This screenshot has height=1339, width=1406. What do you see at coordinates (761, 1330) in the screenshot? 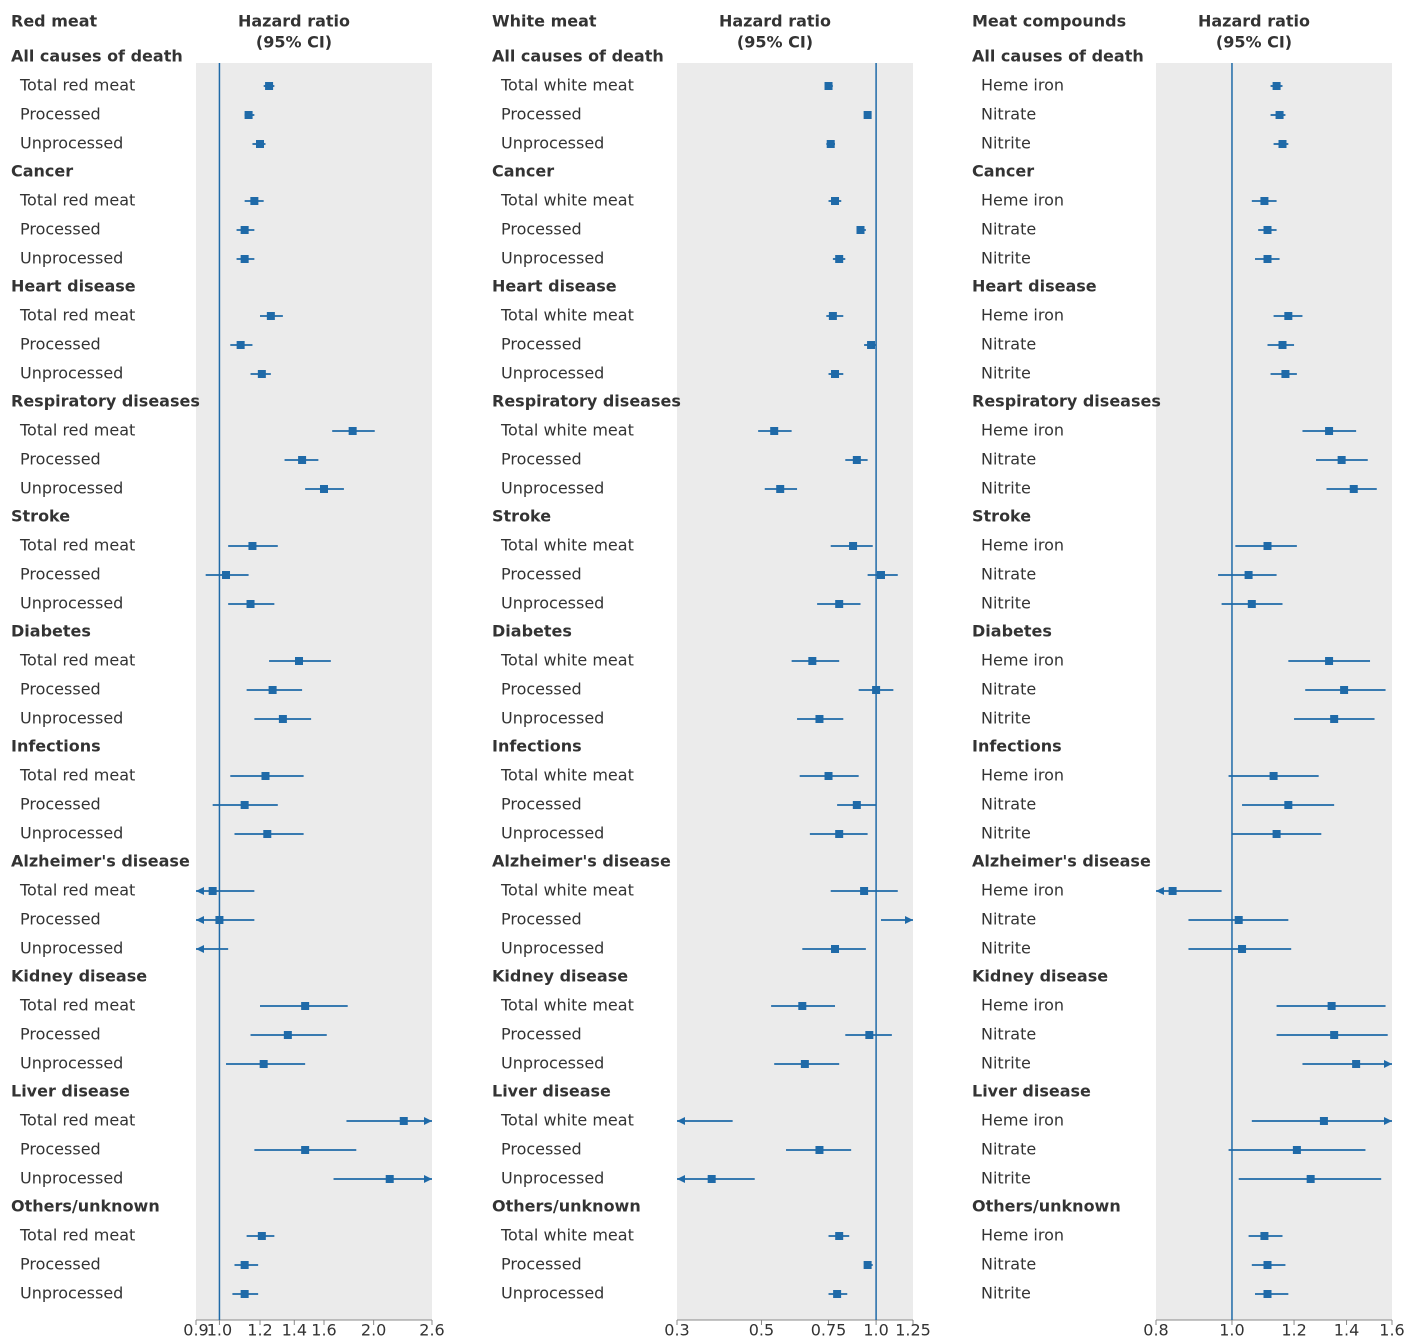
I see `x-tick-label: 0.5` at bounding box center [761, 1330].